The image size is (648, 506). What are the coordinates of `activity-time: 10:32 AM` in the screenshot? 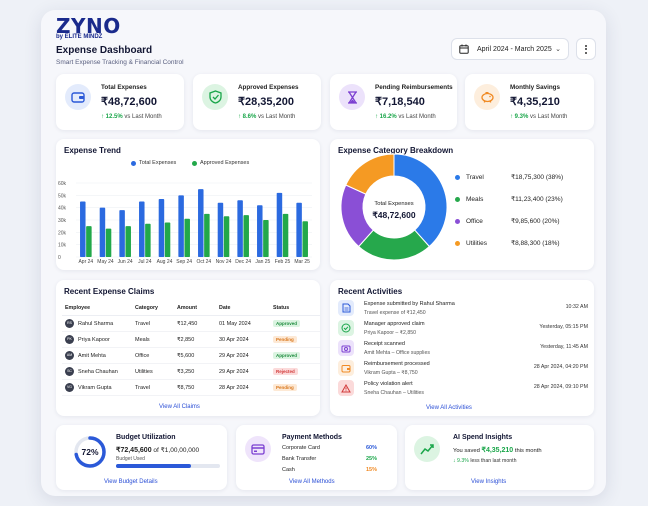 It's located at (576, 307).